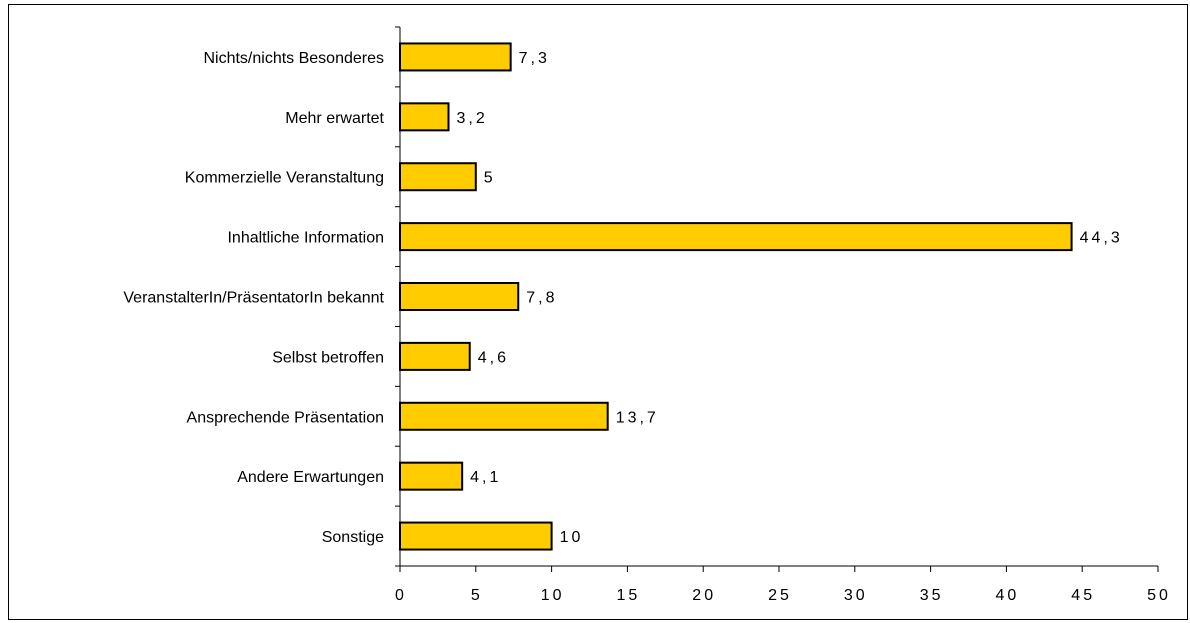  Describe the element at coordinates (1101, 238) in the screenshot. I see `value-label: 44,3` at that location.